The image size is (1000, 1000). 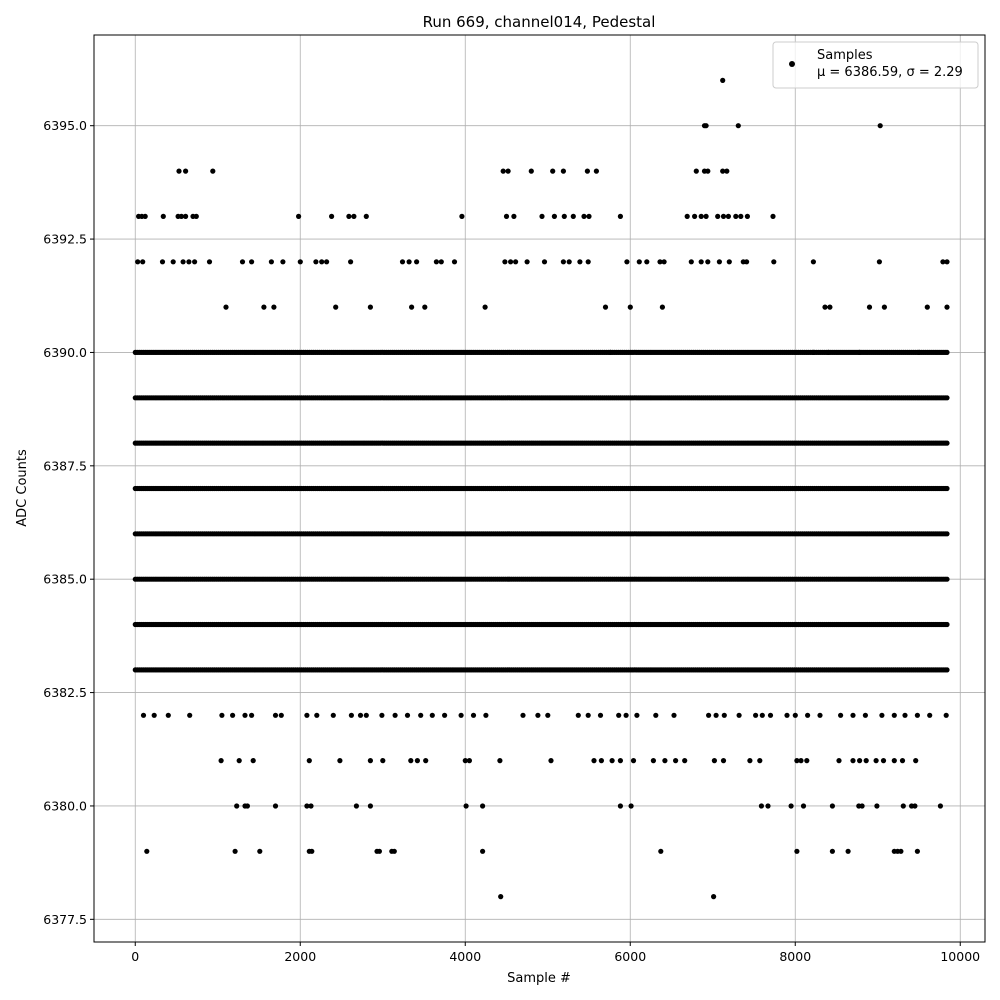 I want to click on y-tick-label: 6377.5, so click(x=65, y=919).